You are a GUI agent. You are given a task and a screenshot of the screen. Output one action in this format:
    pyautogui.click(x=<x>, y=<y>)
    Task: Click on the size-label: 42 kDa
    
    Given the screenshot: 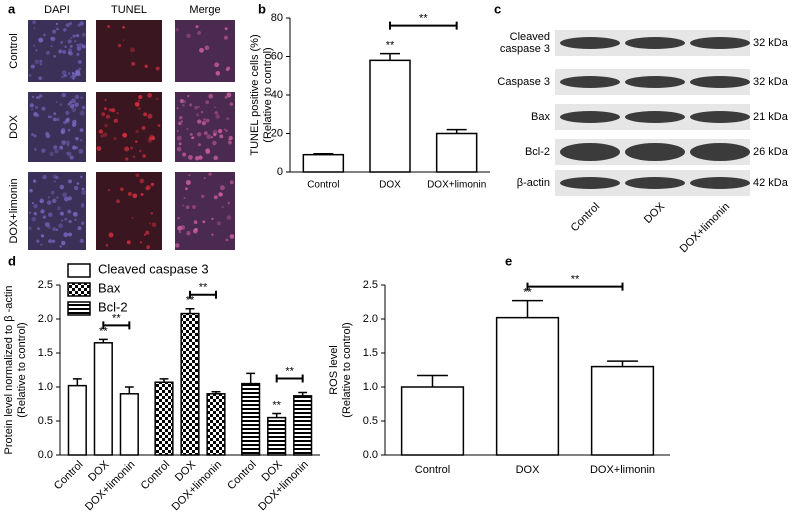 What is the action you would take?
    pyautogui.click(x=770, y=183)
    